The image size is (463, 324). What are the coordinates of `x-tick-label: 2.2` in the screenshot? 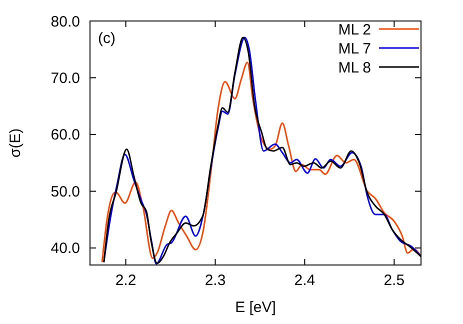 It's located at (125, 280).